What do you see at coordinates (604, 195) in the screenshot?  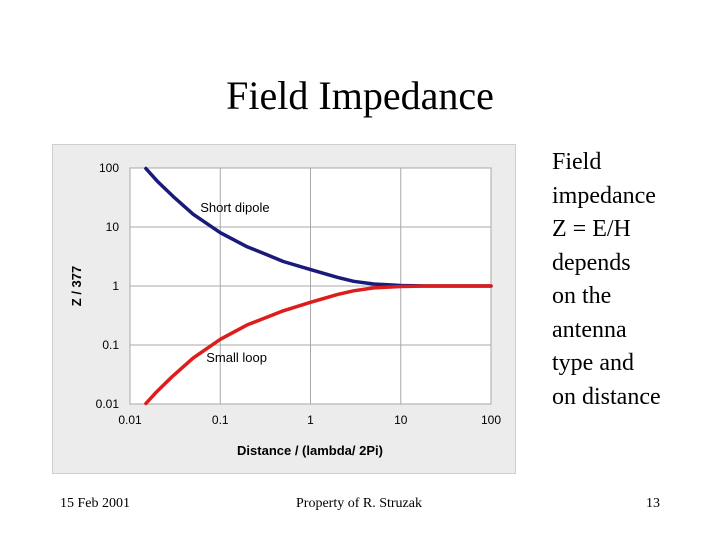 I see `side-text-line: impedance` at bounding box center [604, 195].